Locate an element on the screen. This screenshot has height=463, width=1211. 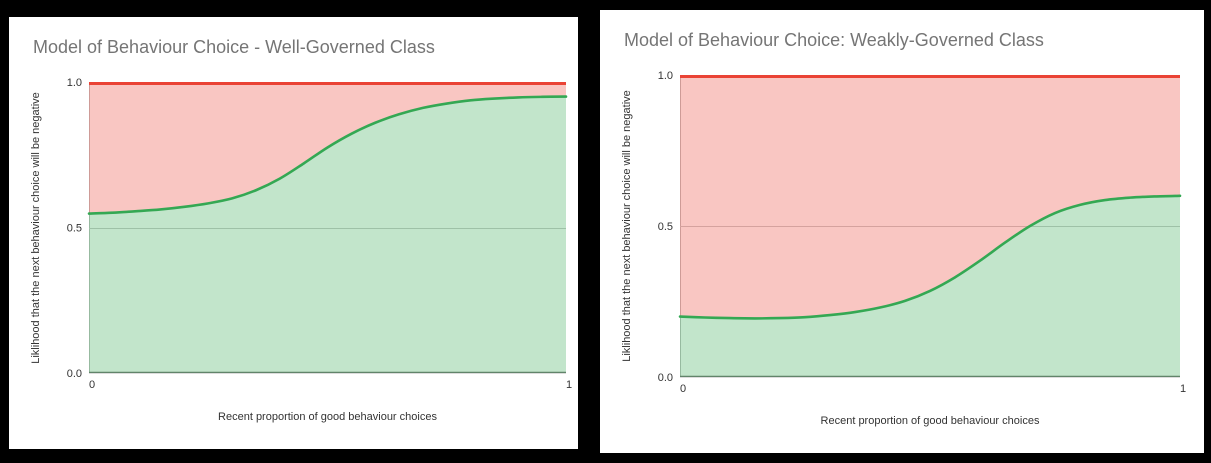
negative-outcome-area is located at coordinates (327, 148).